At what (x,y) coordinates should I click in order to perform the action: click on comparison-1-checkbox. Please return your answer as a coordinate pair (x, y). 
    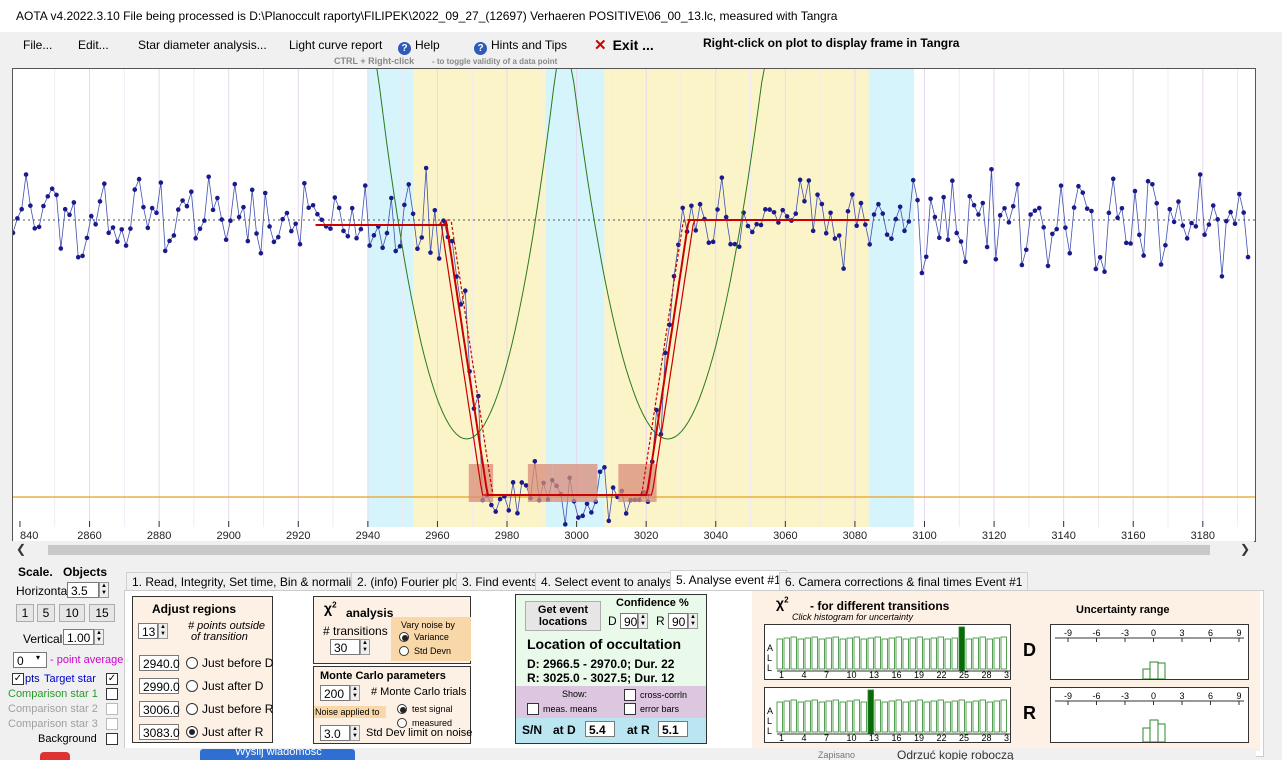
    Looking at the image, I should click on (112, 694).